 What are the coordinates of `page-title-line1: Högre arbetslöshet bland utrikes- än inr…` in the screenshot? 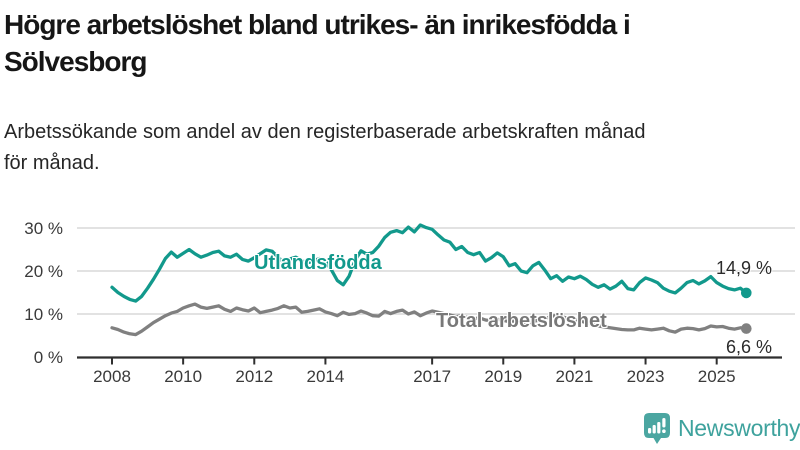 It's located at (317, 24).